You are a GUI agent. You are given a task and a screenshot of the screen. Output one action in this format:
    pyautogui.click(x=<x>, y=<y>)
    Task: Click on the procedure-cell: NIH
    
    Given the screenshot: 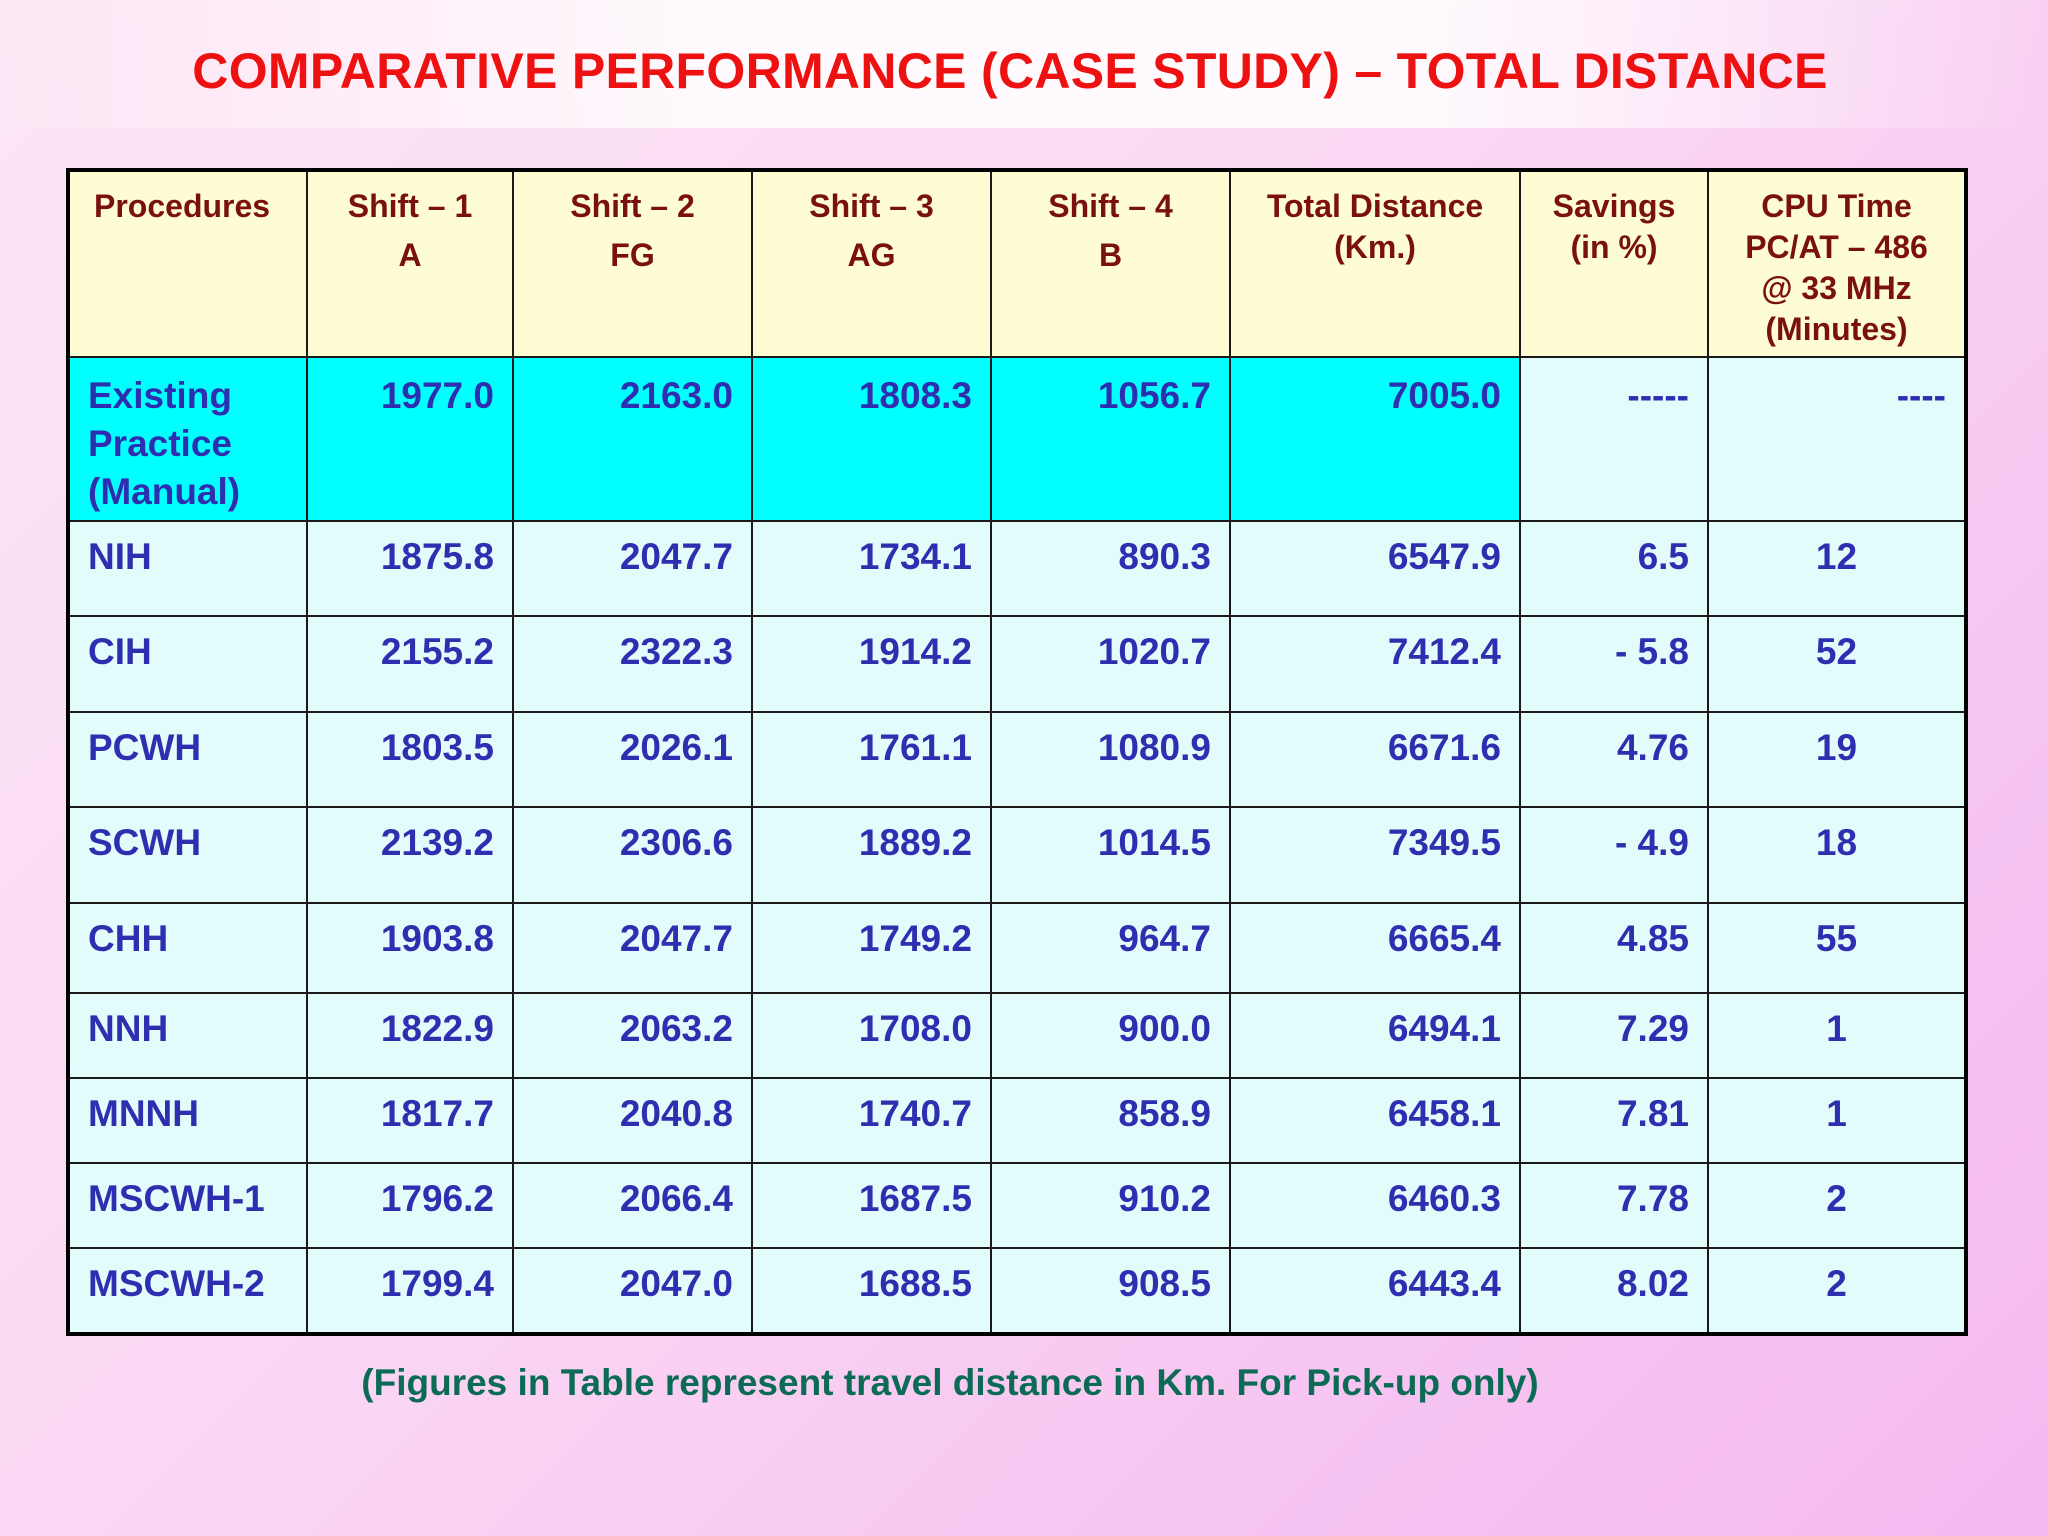 What is the action you would take?
    pyautogui.click(x=187, y=568)
    